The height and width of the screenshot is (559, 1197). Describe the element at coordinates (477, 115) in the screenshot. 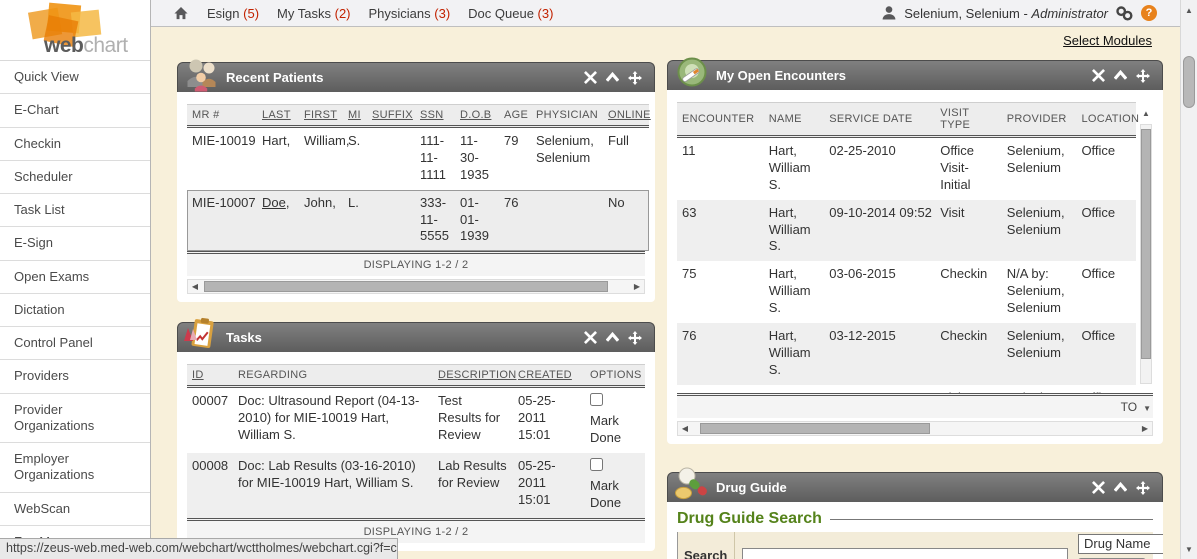

I see `col-dob: D.O.B` at that location.